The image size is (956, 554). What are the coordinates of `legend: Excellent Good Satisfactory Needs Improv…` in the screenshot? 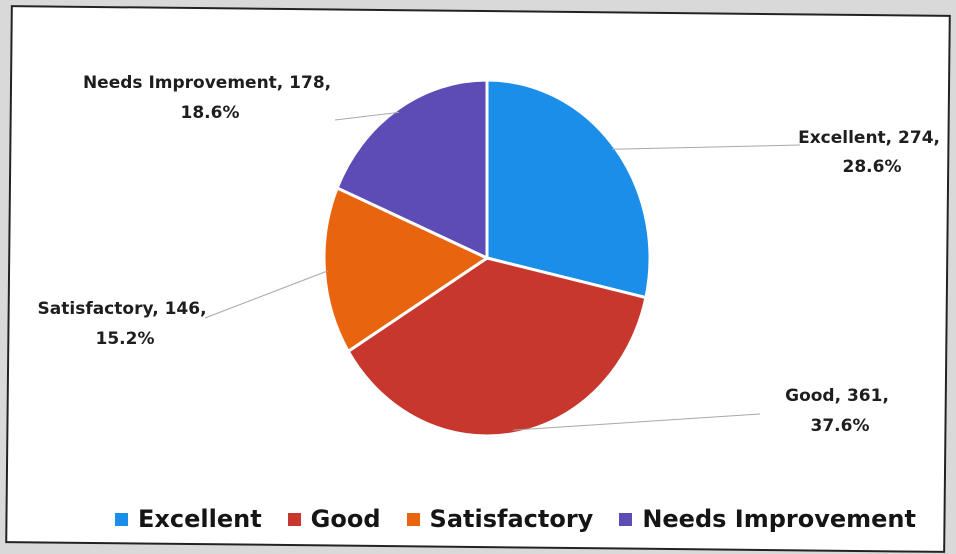 It's located at (515, 519).